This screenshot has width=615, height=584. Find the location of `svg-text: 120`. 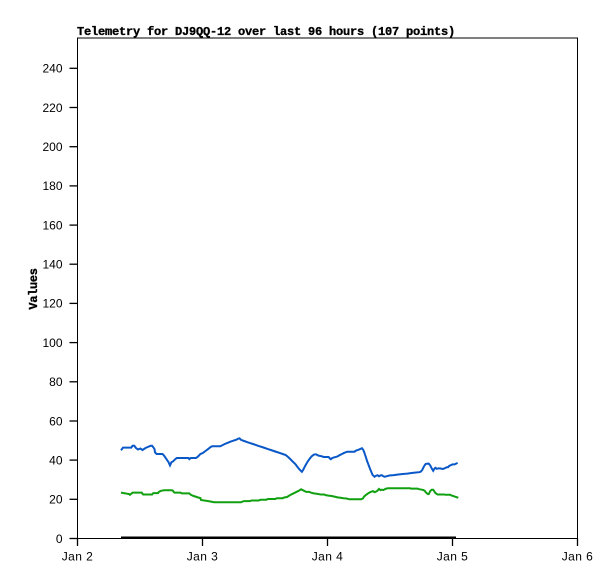

svg-text: 120 is located at coordinates (52, 304).